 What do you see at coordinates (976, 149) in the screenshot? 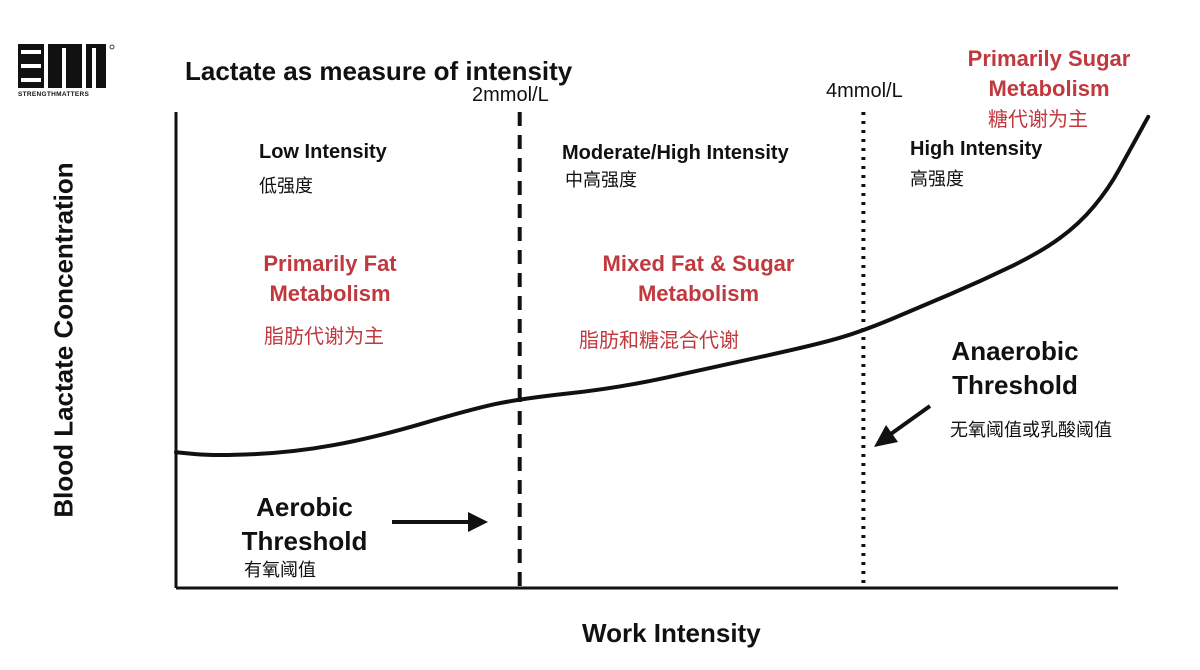
I see `zone-high-label: High Intensity` at bounding box center [976, 149].